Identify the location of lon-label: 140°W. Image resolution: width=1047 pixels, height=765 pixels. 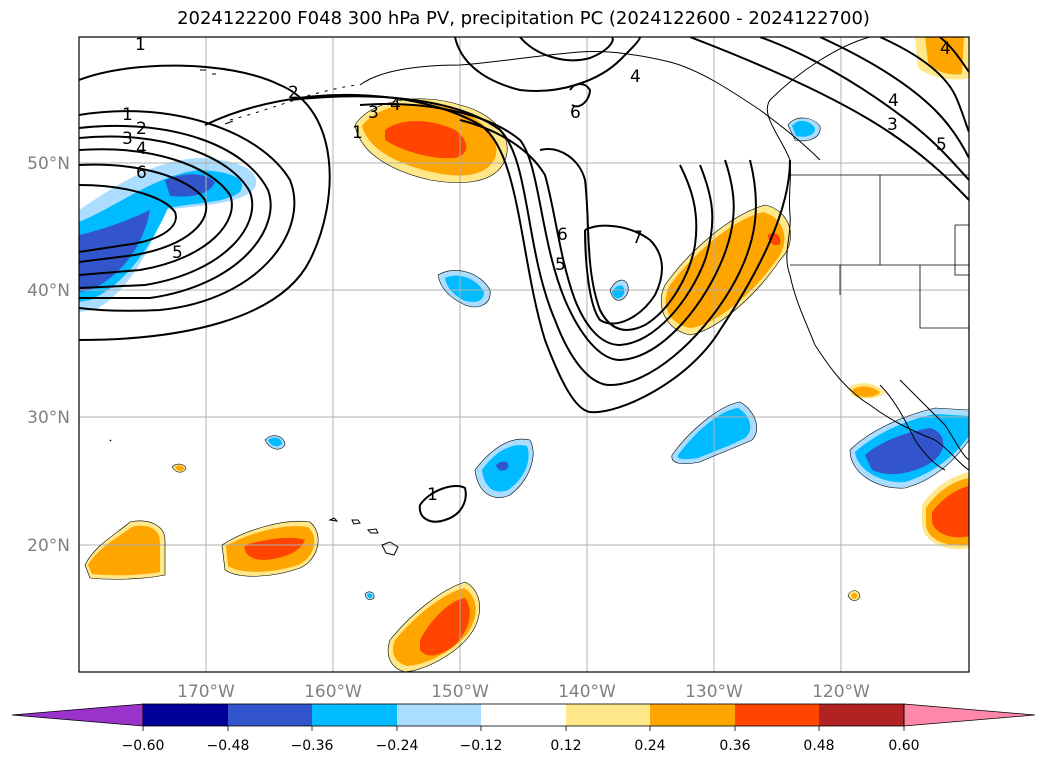
(587, 692).